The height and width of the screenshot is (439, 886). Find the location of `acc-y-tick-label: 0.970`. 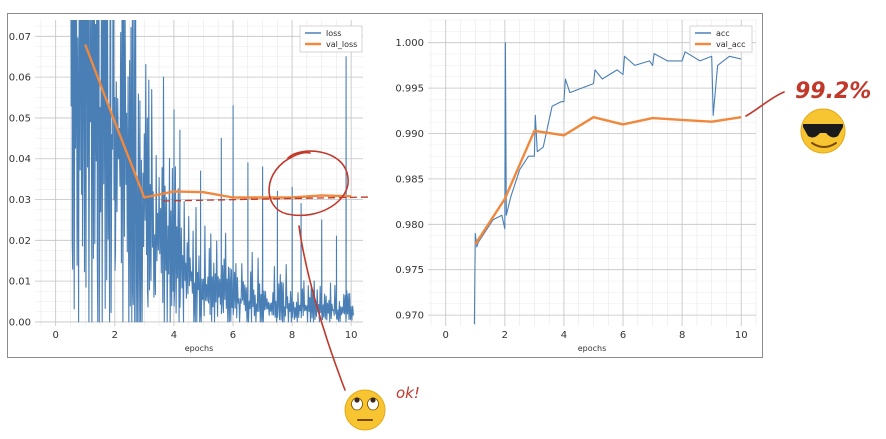

acc-y-tick-label: 0.970 is located at coordinates (409, 316).